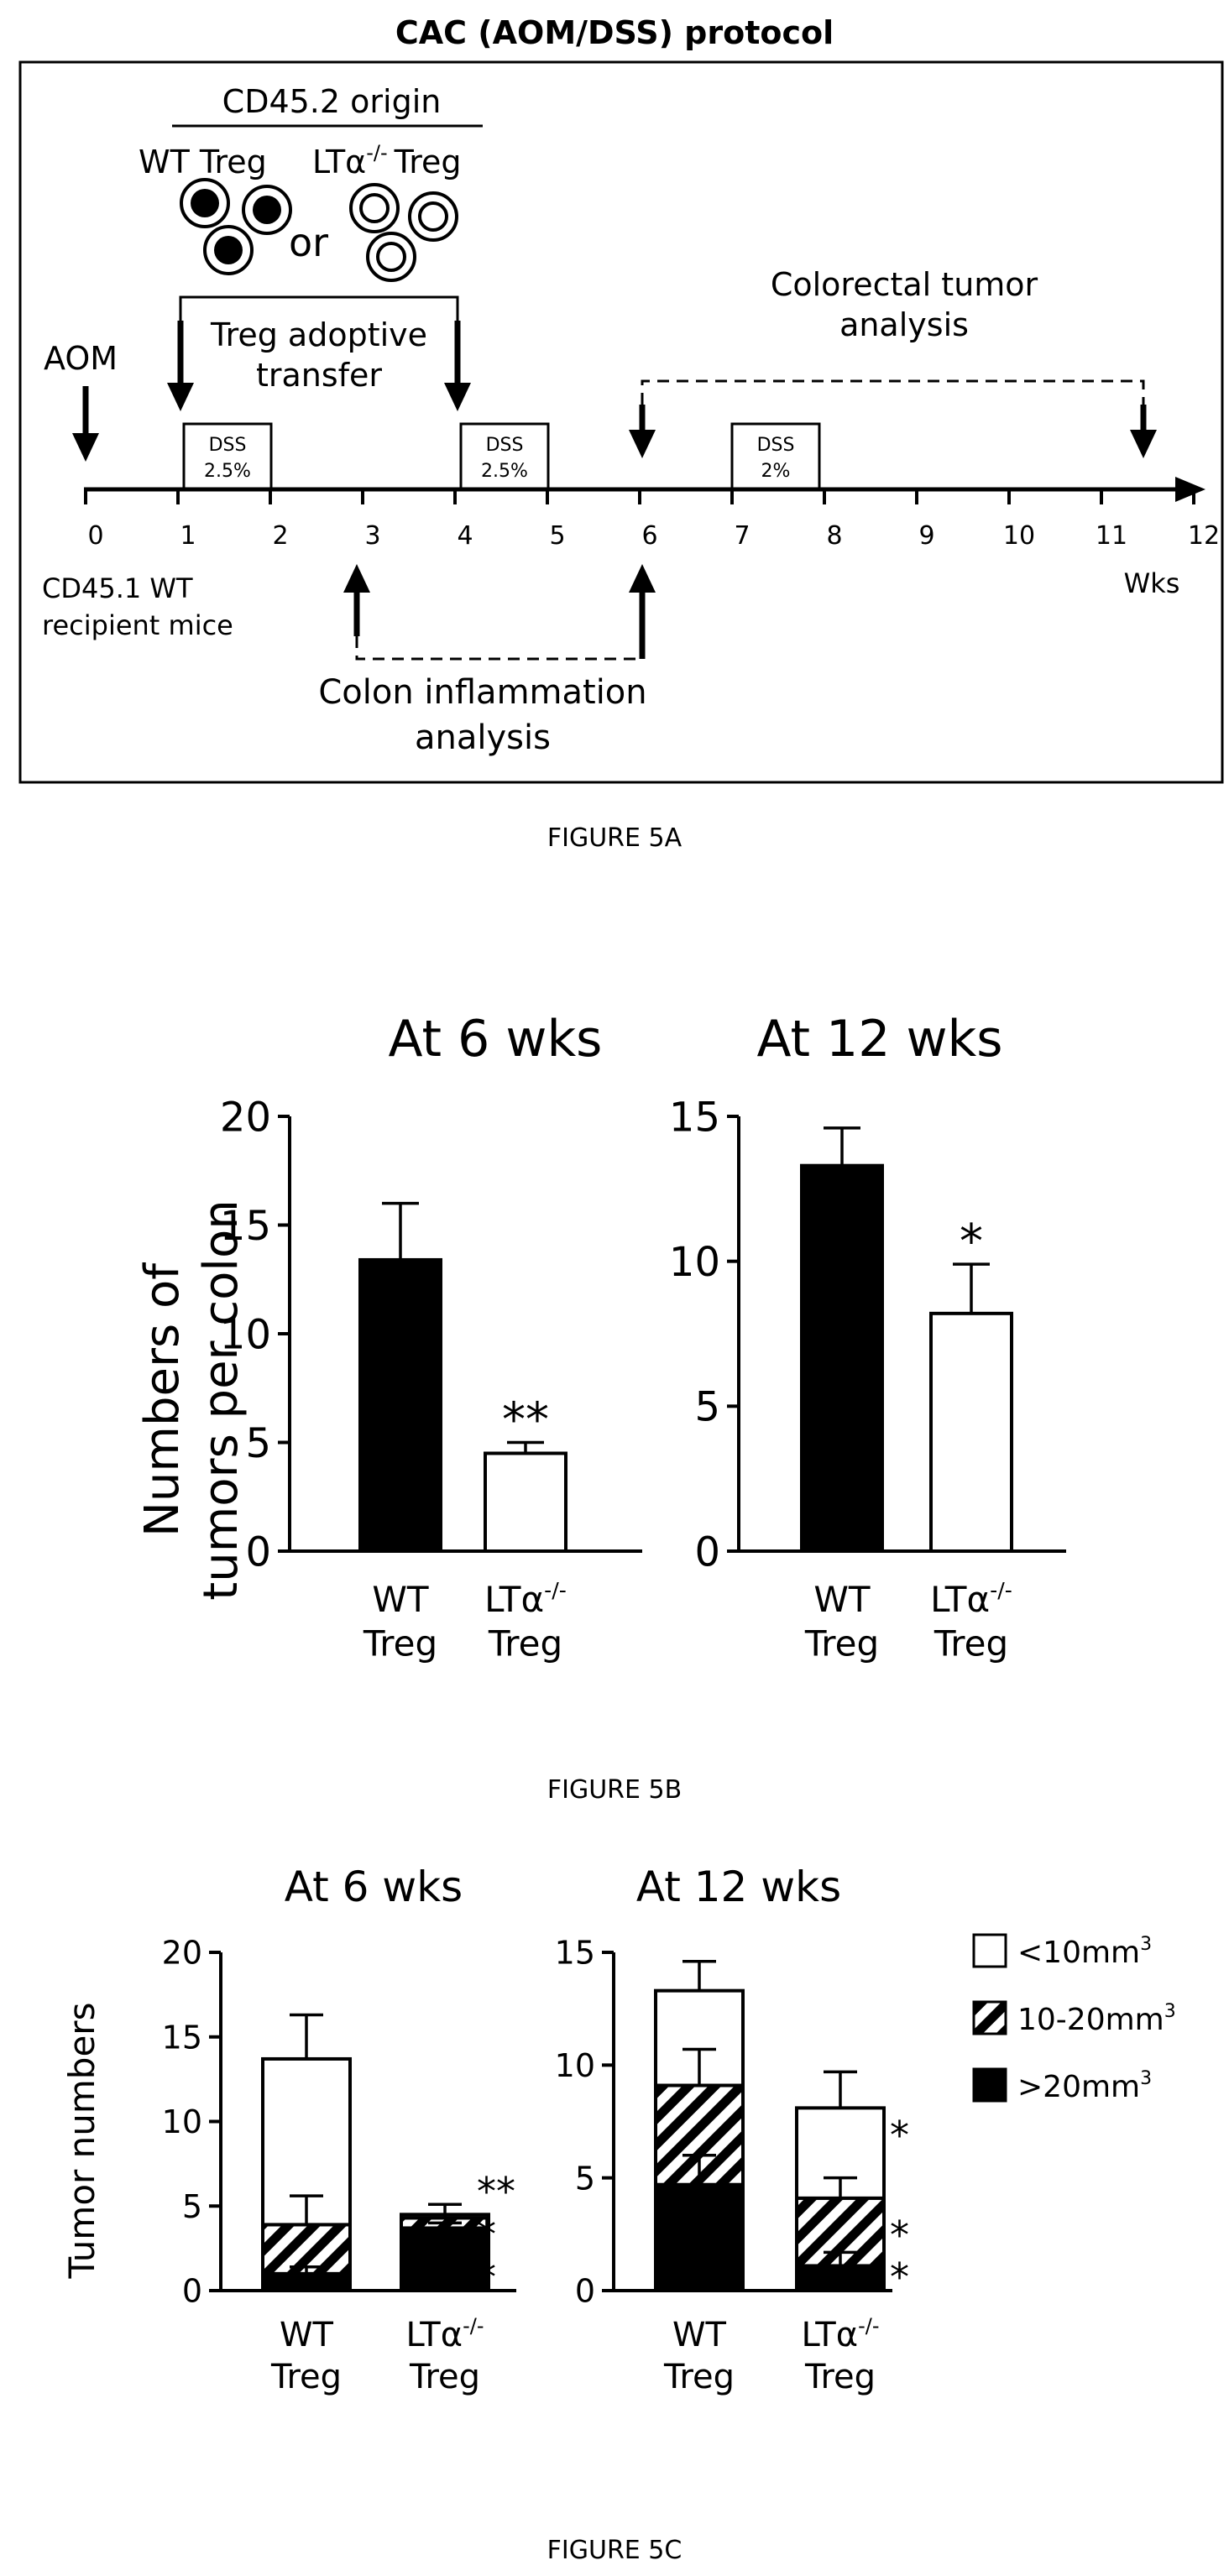 This screenshot has width=1229, height=2576. Describe the element at coordinates (1143, 431) in the screenshot. I see `tumor-arrow-2-icon` at that location.